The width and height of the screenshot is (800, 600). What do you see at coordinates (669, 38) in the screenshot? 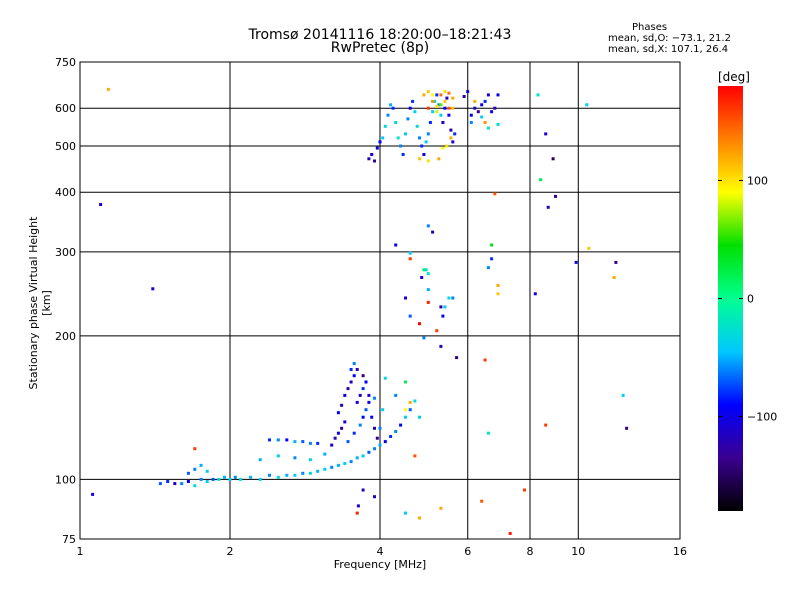
I see `phase-stats-o-mode: mean, sd,O: −73.1, 21.2` at bounding box center [669, 38].